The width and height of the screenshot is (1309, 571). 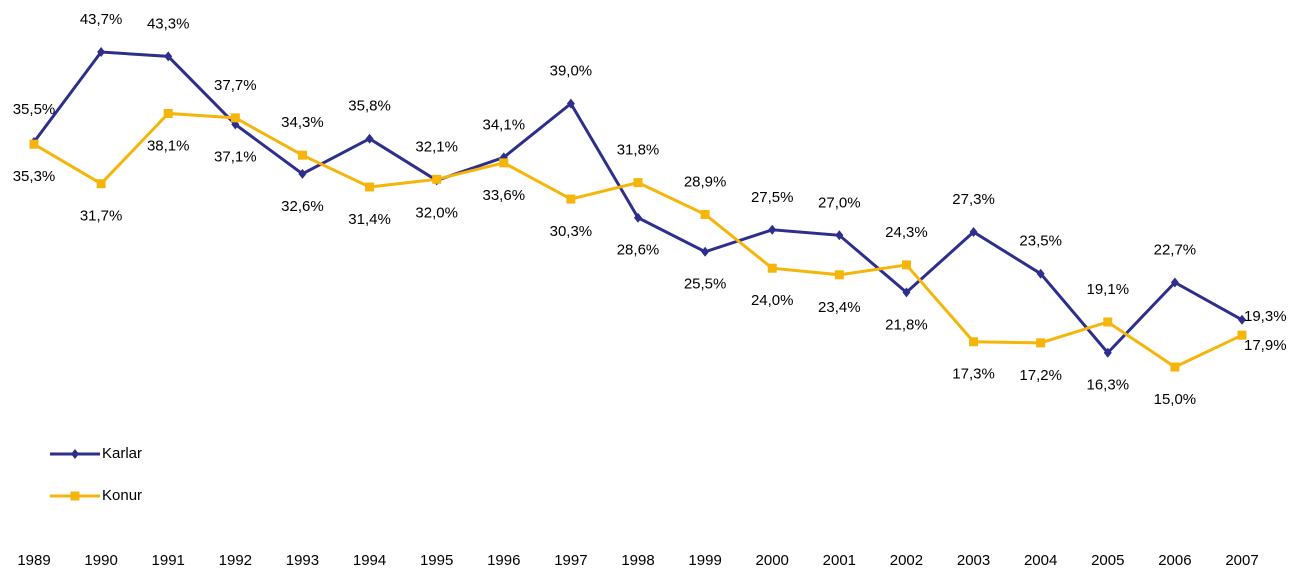 What do you see at coordinates (571, 71) in the screenshot?
I see `data-label: 39,0%` at bounding box center [571, 71].